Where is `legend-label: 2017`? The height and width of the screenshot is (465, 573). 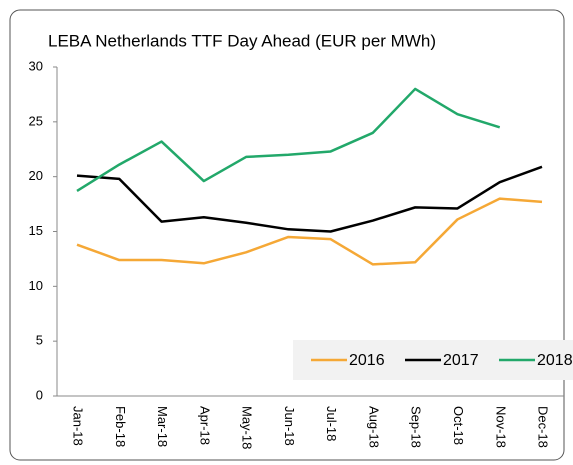 legend-label: 2017 is located at coordinates (461, 360).